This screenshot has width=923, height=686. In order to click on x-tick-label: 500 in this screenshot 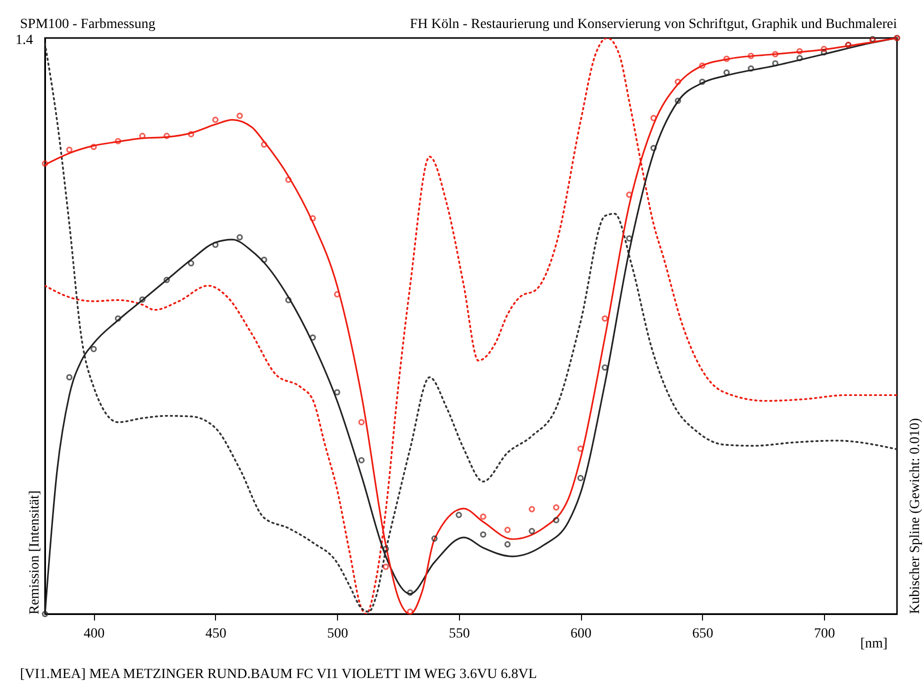, I will do `click(337, 634)`.